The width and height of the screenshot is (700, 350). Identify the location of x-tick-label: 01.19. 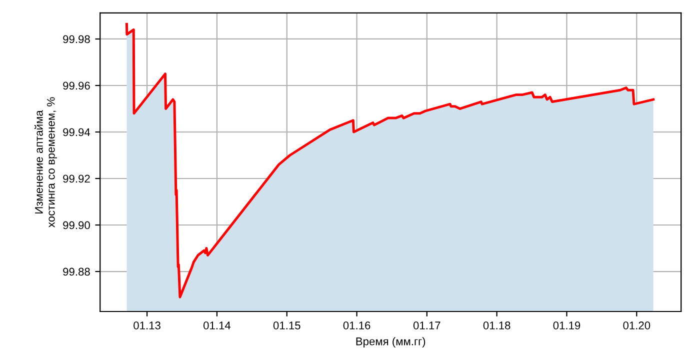
(566, 326).